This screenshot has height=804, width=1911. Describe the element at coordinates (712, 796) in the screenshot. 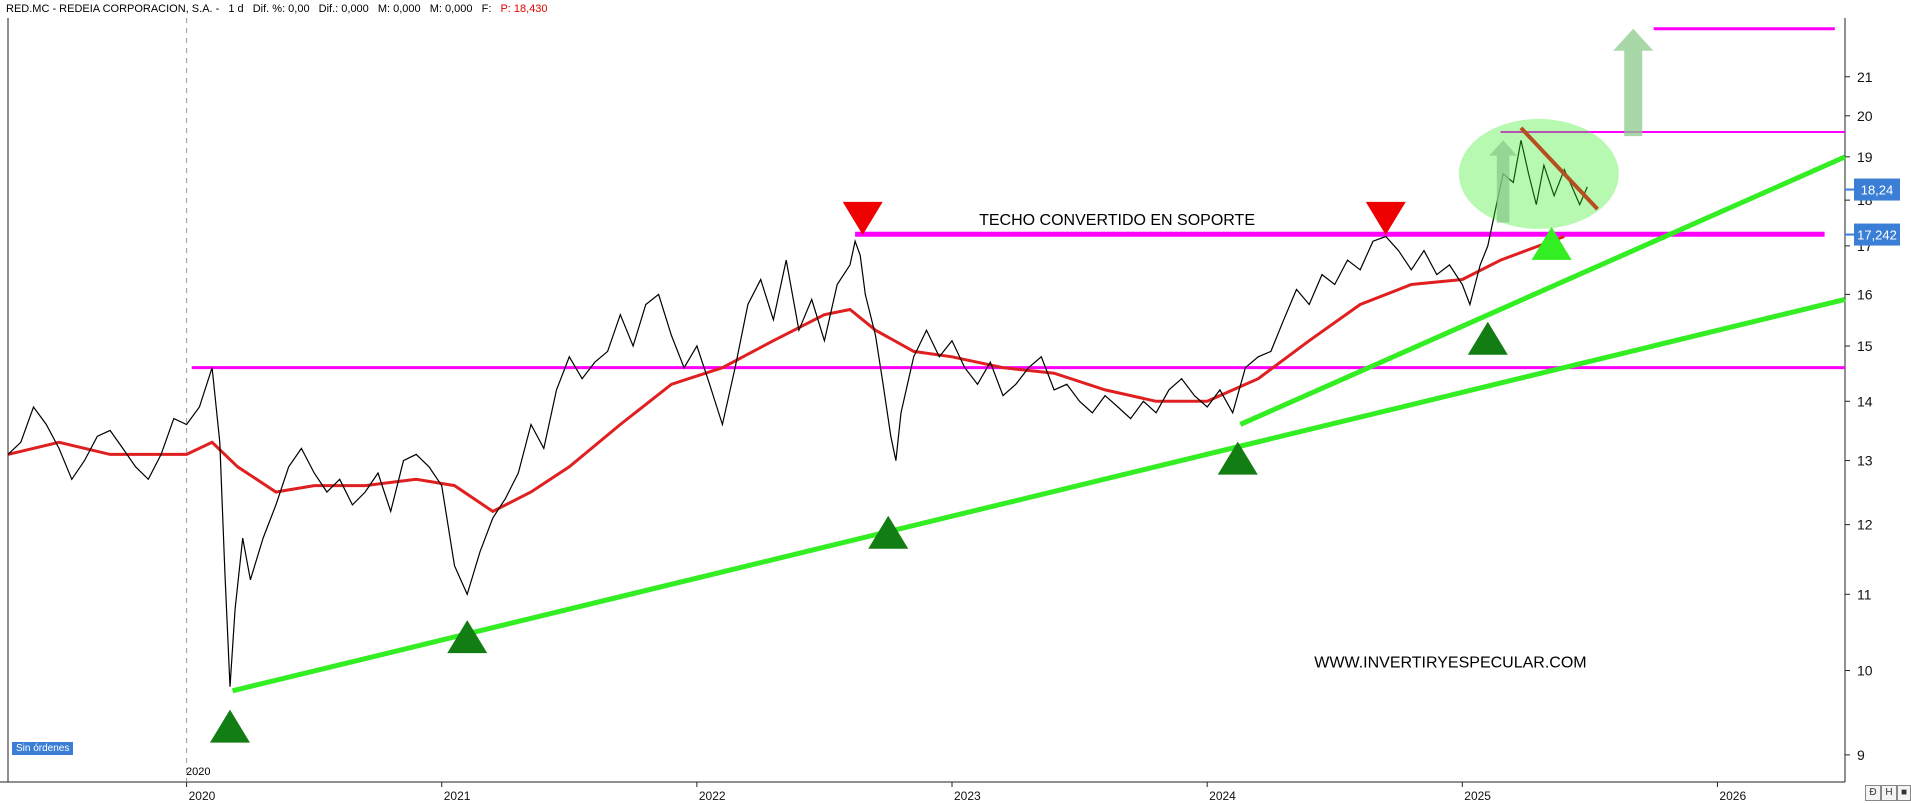

I see `x-tick-label: 2022` at that location.